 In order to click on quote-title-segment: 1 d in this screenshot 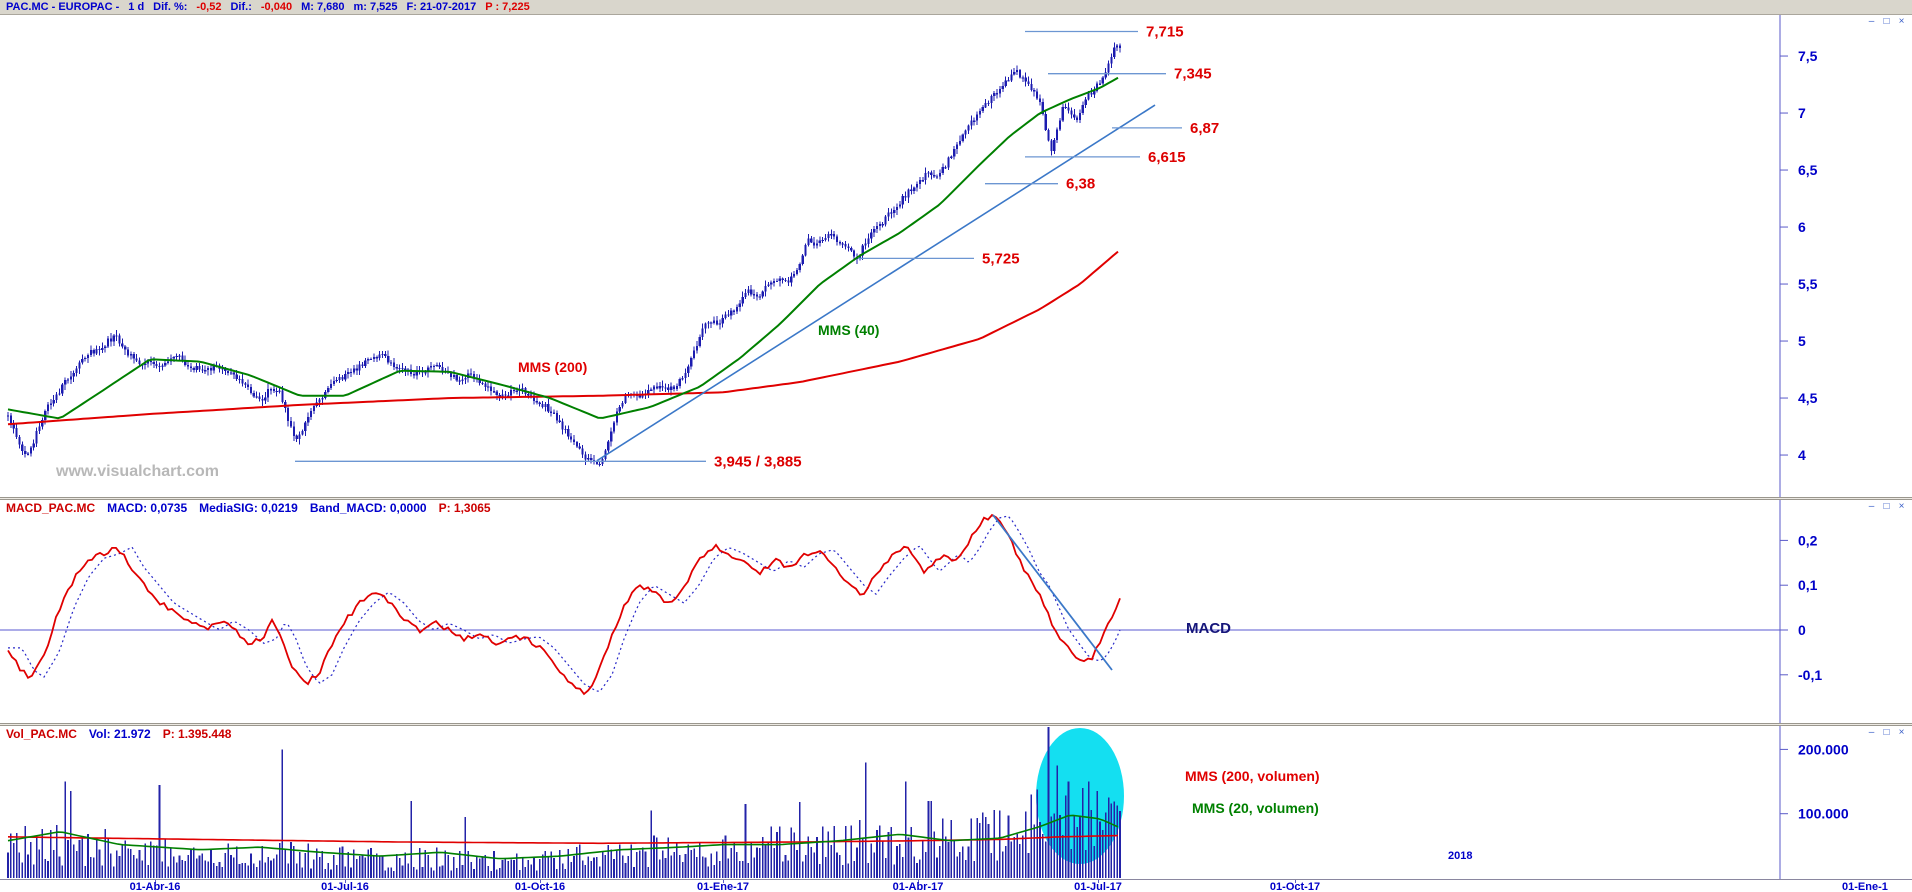, I will do `click(136, 7)`.